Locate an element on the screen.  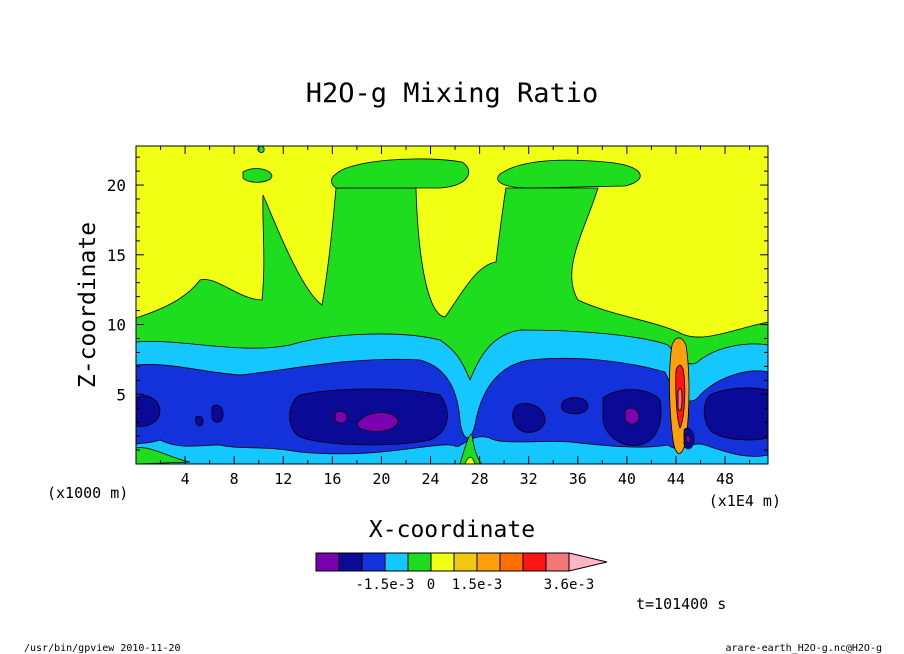
x-tick-label: 20 is located at coordinates (381, 479).